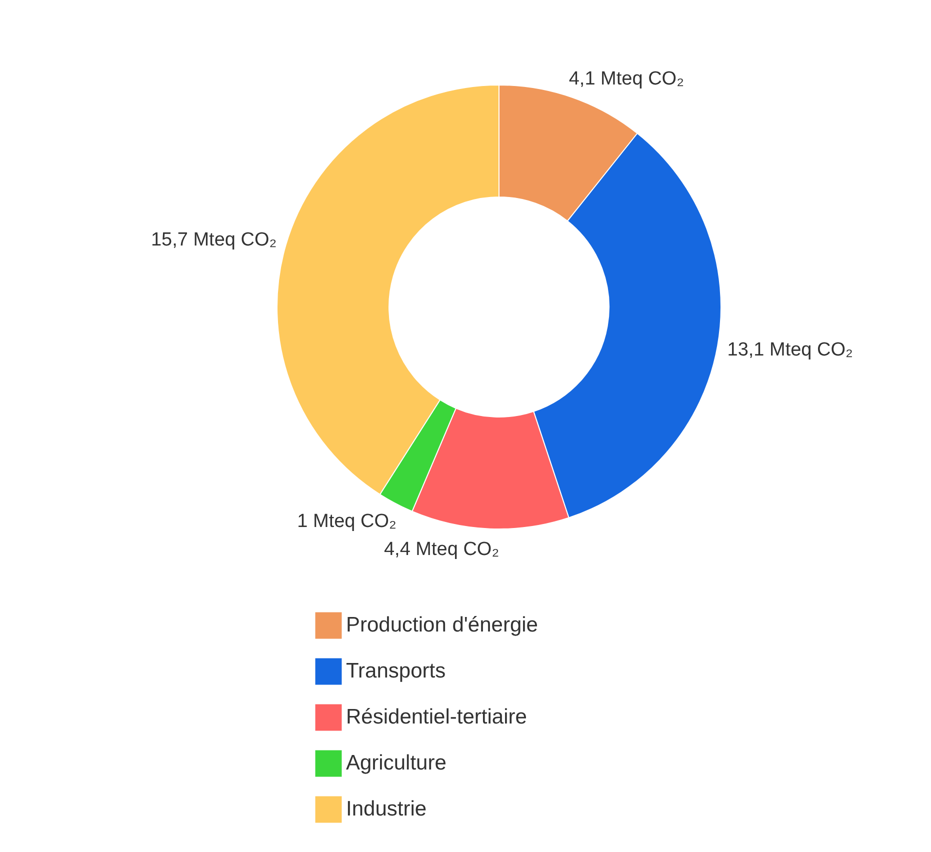  Describe the element at coordinates (396, 763) in the screenshot. I see `legend-label: Agriculture` at that location.